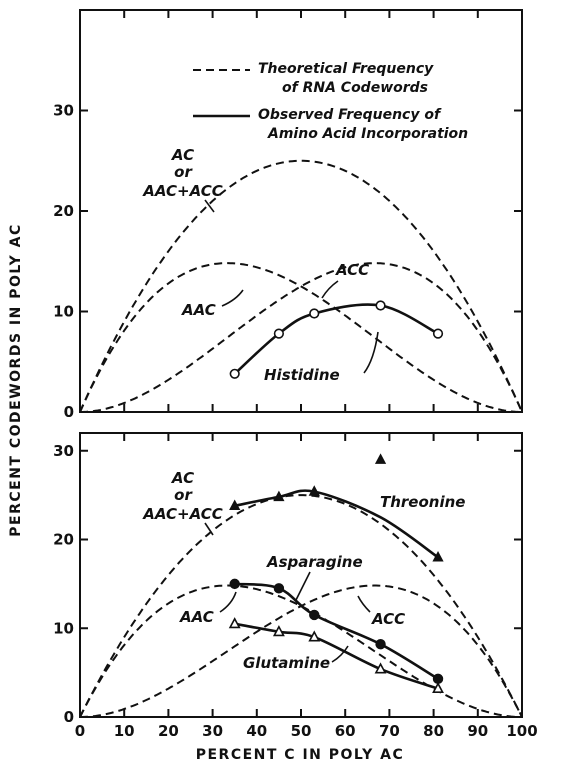 This screenshot has height=771, width=568. Describe the element at coordinates (300, 651) in the screenshot. I see `theoretical-curve-aac` at that location.